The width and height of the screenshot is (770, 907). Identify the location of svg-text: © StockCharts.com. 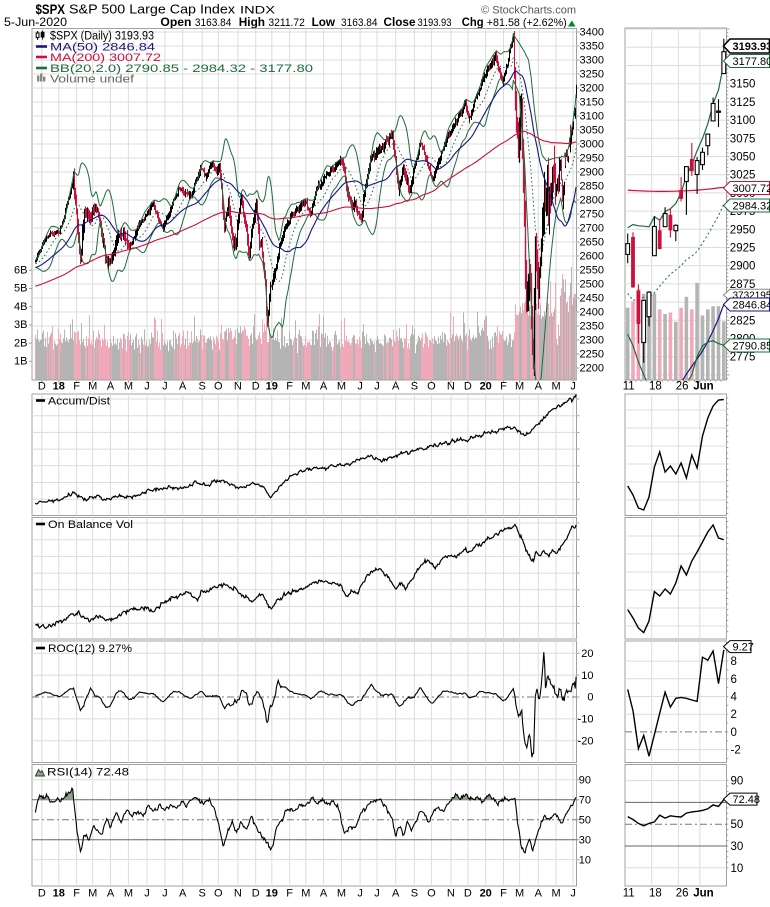
(528, 11).